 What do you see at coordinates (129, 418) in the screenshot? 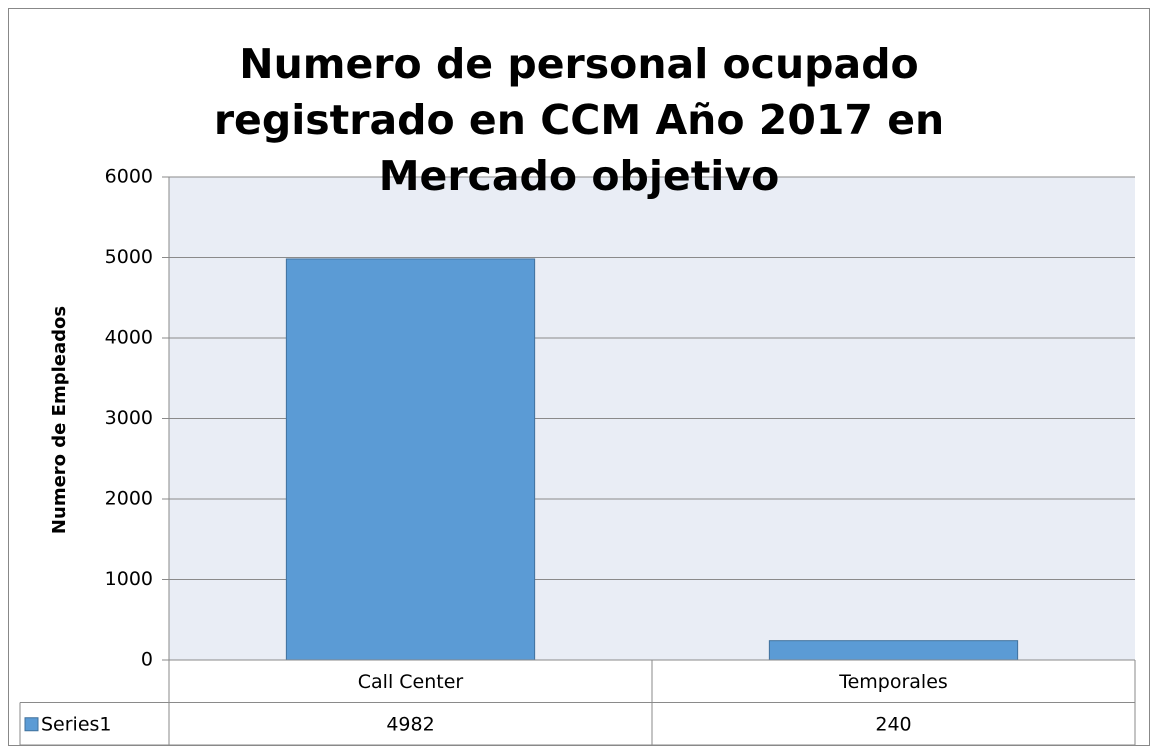
I see `y-tick-label: 3000` at bounding box center [129, 418].